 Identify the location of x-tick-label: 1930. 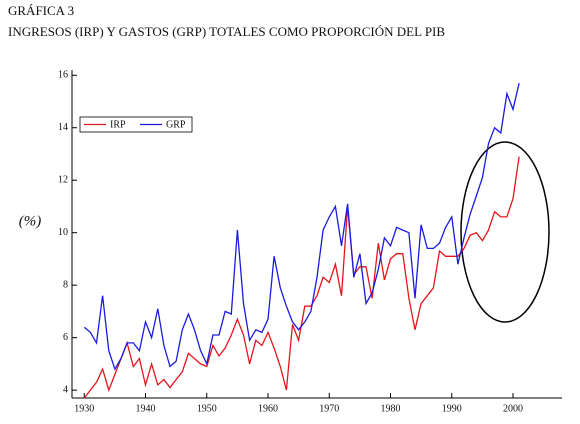
(84, 408).